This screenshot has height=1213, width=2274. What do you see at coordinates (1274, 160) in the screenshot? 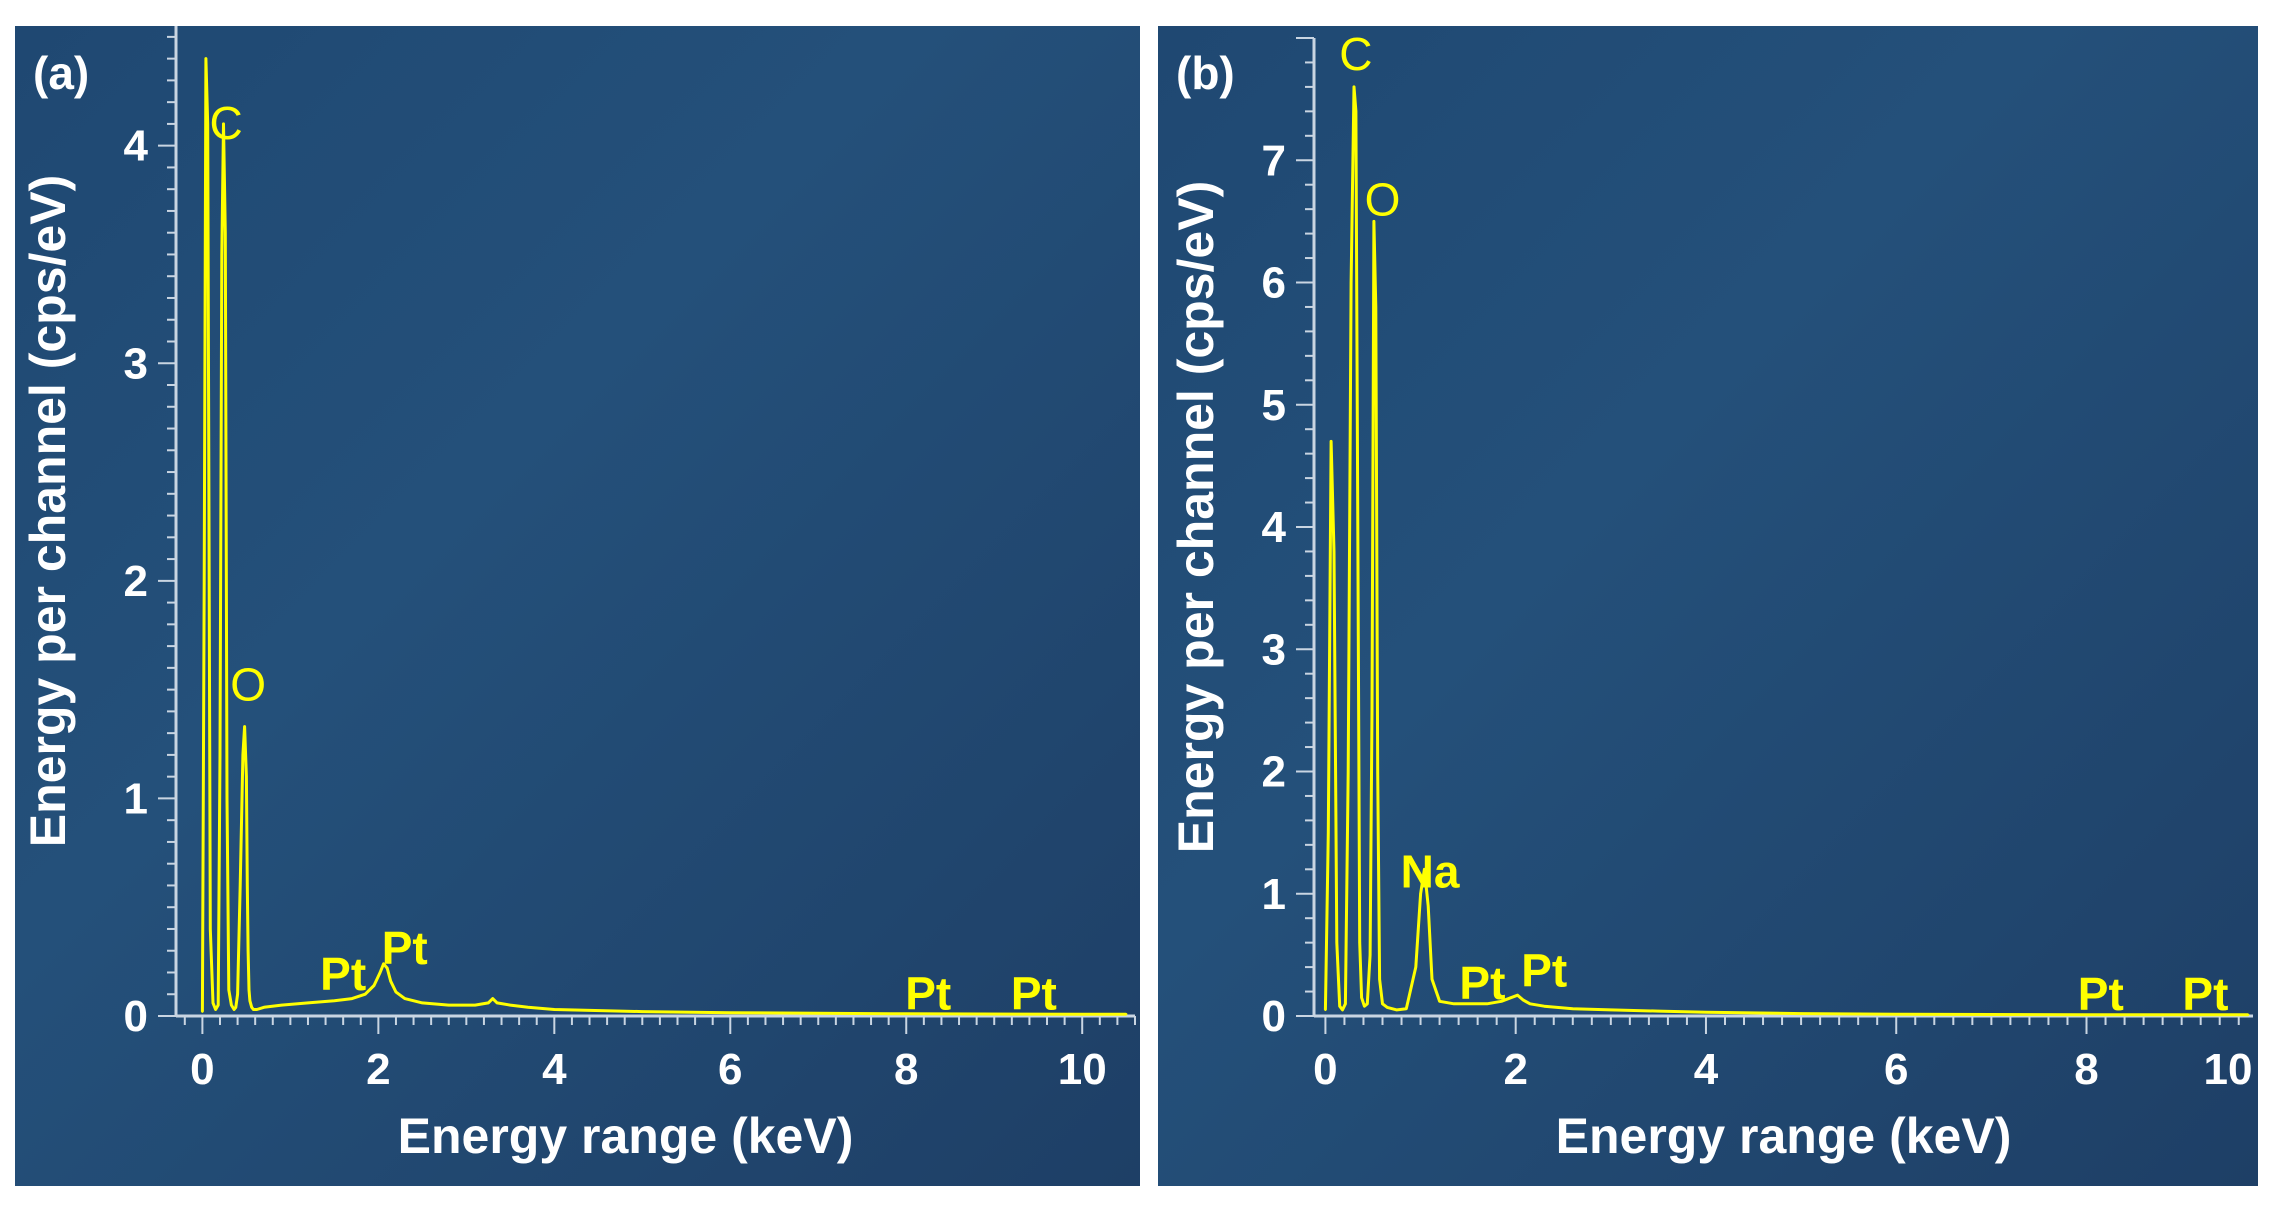
I see `y-tick-label: 7` at bounding box center [1274, 160].